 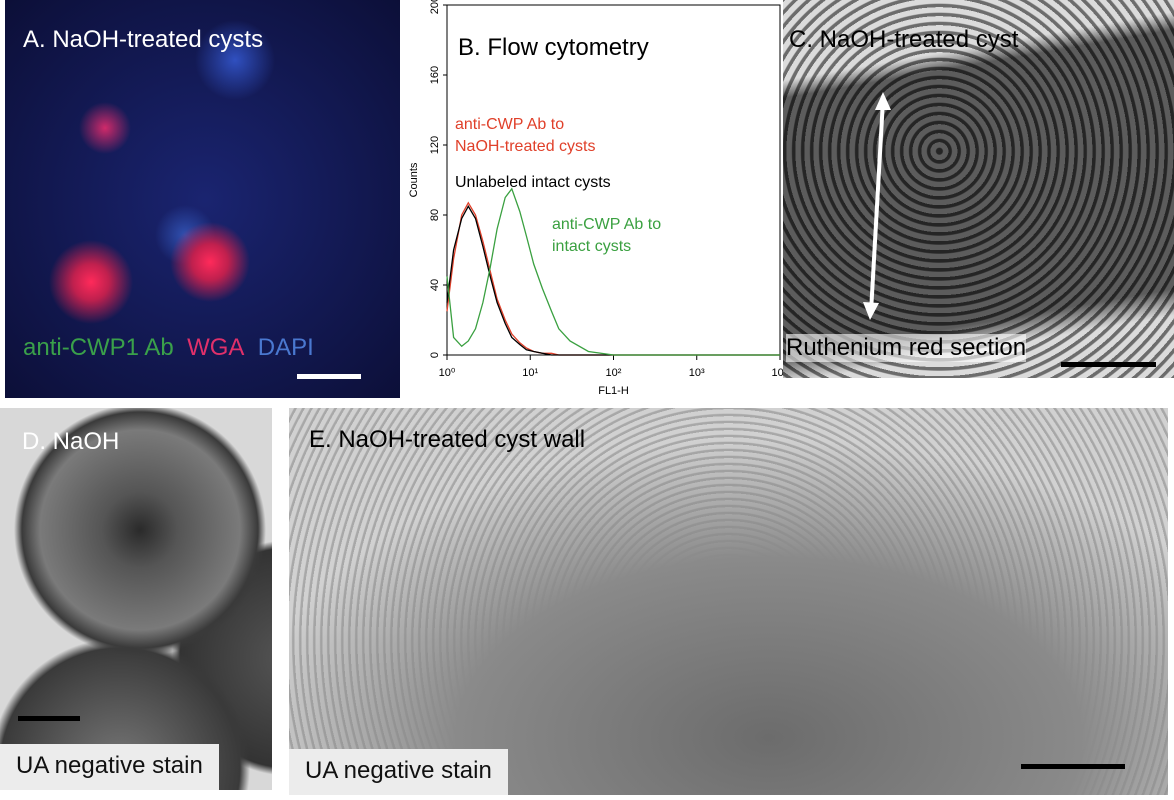 What do you see at coordinates (553, 47) in the screenshot?
I see `panel-title: B. Flow cytometry` at bounding box center [553, 47].